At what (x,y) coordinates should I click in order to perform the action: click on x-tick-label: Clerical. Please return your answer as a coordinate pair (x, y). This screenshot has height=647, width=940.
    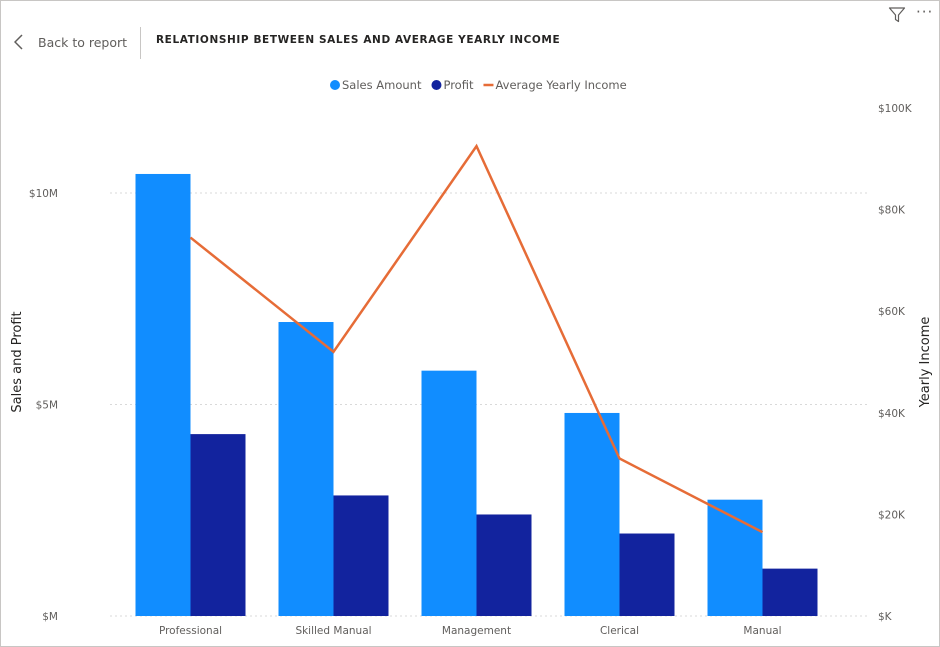
    Looking at the image, I should click on (619, 631).